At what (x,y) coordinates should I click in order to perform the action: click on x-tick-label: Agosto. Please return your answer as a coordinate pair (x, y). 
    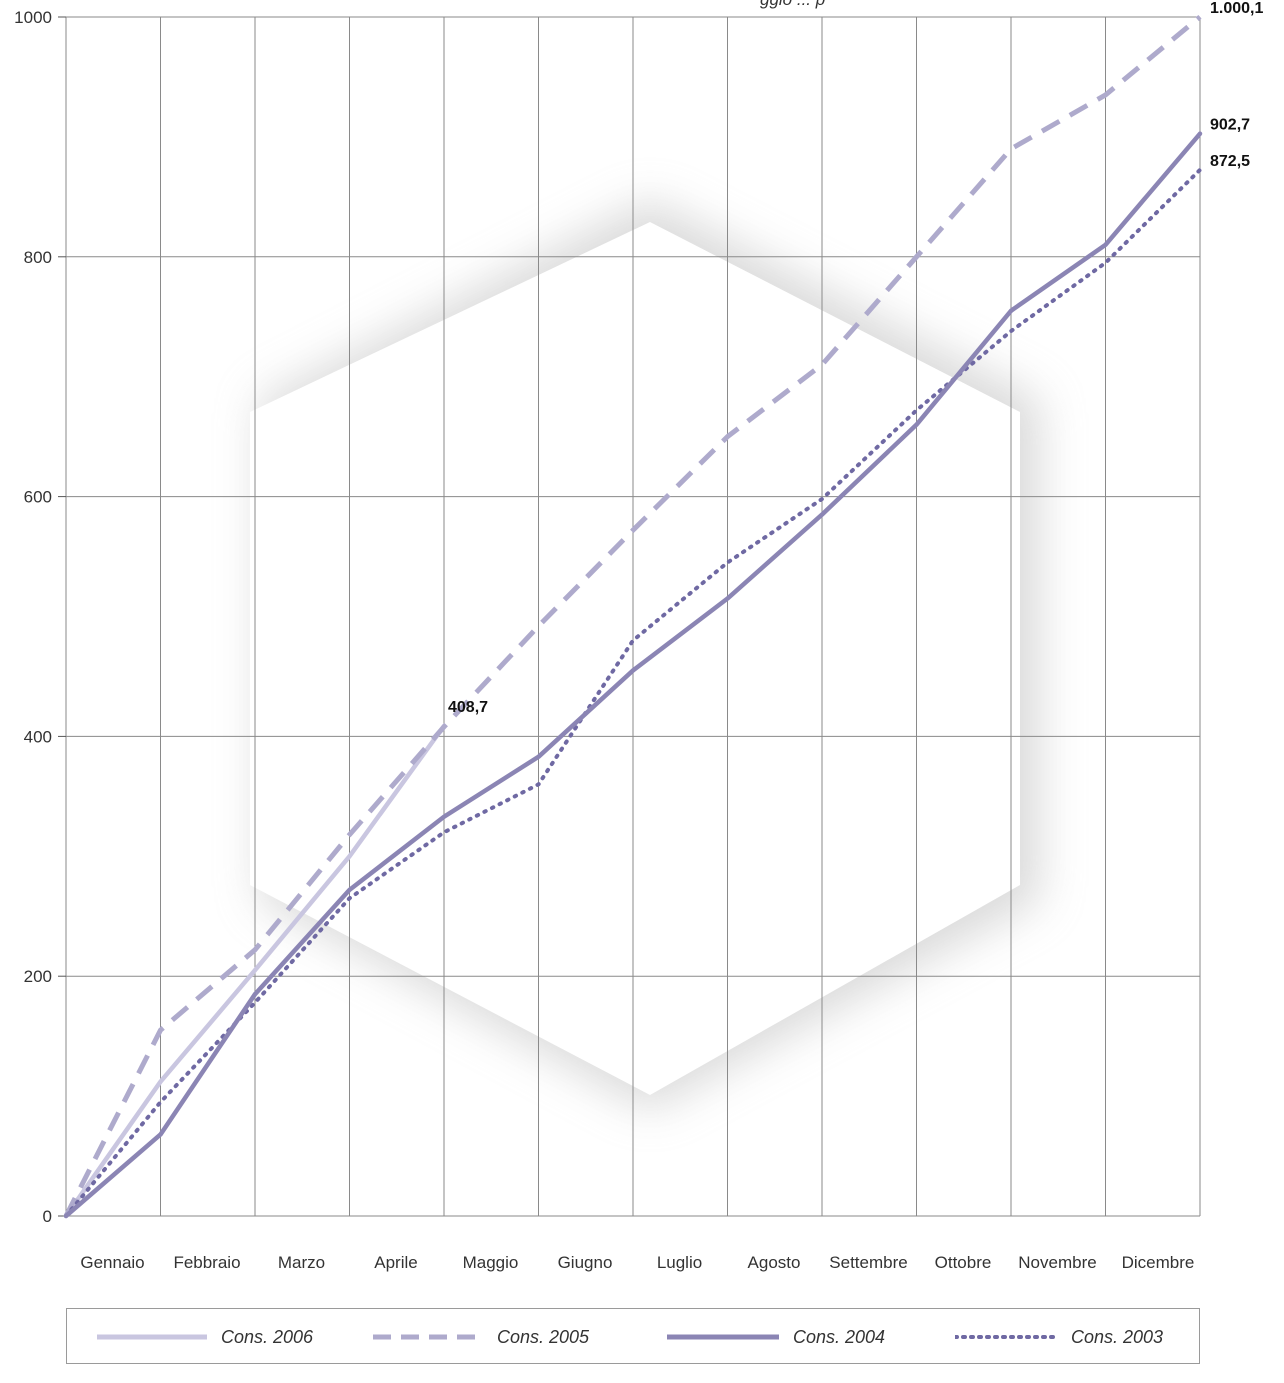
    Looking at the image, I should click on (774, 1262).